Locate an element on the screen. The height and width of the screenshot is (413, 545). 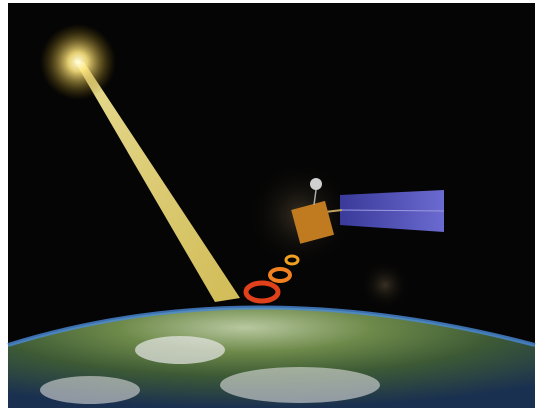
satellite is located at coordinates (368, 211).